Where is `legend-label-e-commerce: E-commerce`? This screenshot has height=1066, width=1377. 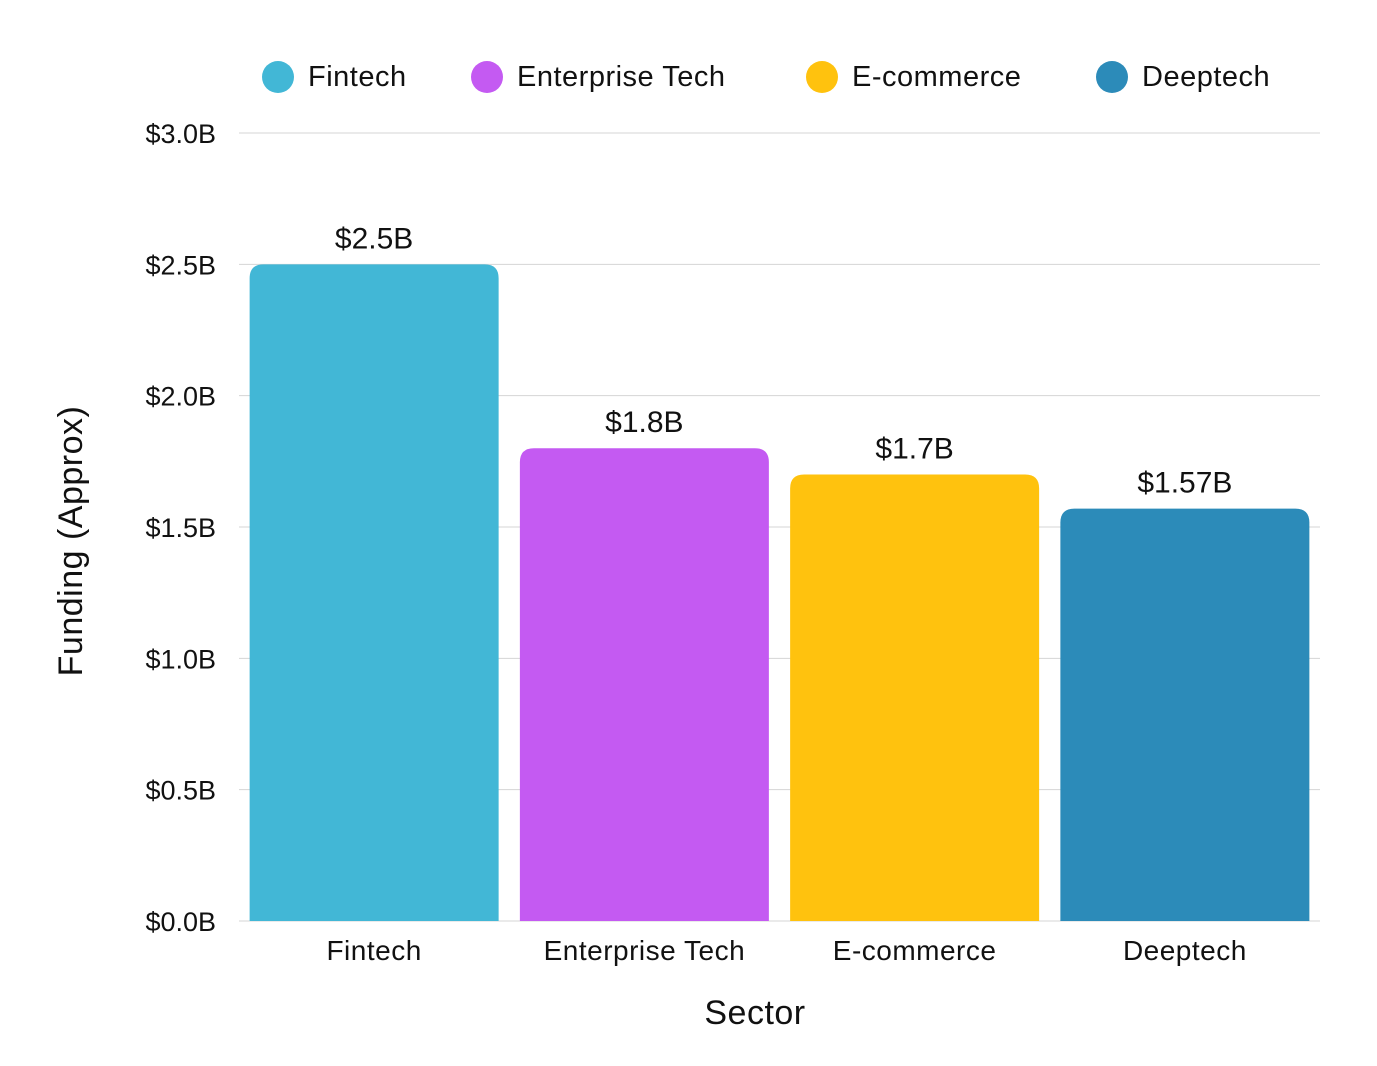
legend-label-e-commerce: E-commerce is located at coordinates (937, 76).